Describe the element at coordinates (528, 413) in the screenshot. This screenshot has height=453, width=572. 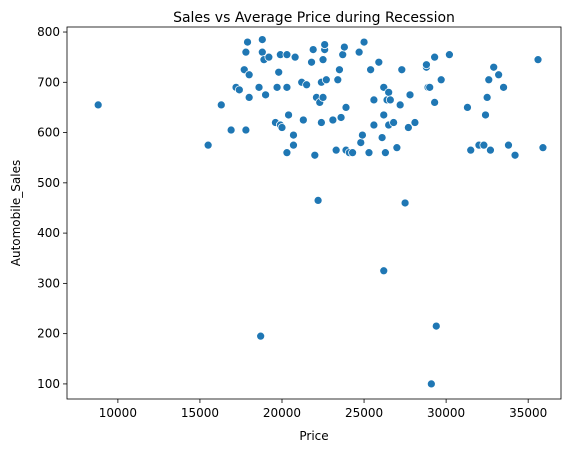
I see `x-tick-label: 35000` at that location.